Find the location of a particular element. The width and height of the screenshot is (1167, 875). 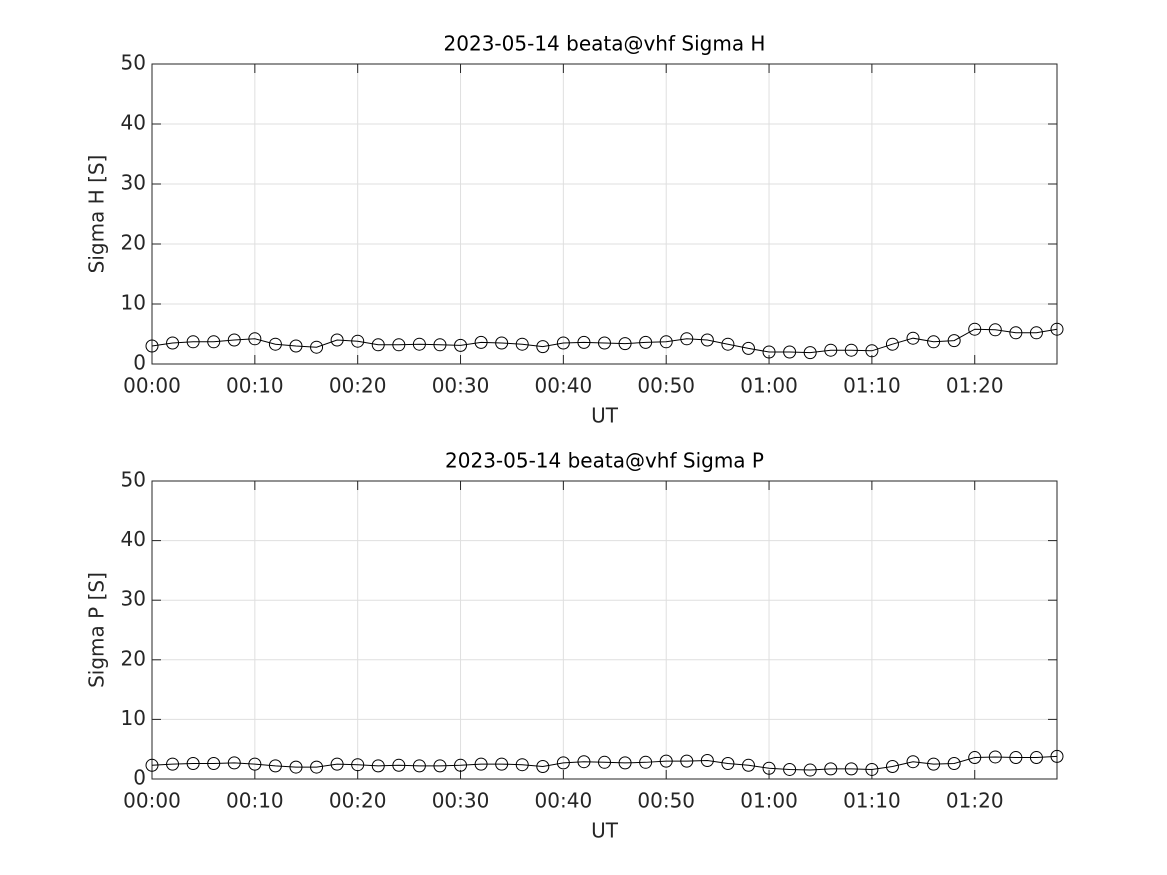

chart-title: 2023-05-14 beata@vhf Sigma P is located at coordinates (604, 461).